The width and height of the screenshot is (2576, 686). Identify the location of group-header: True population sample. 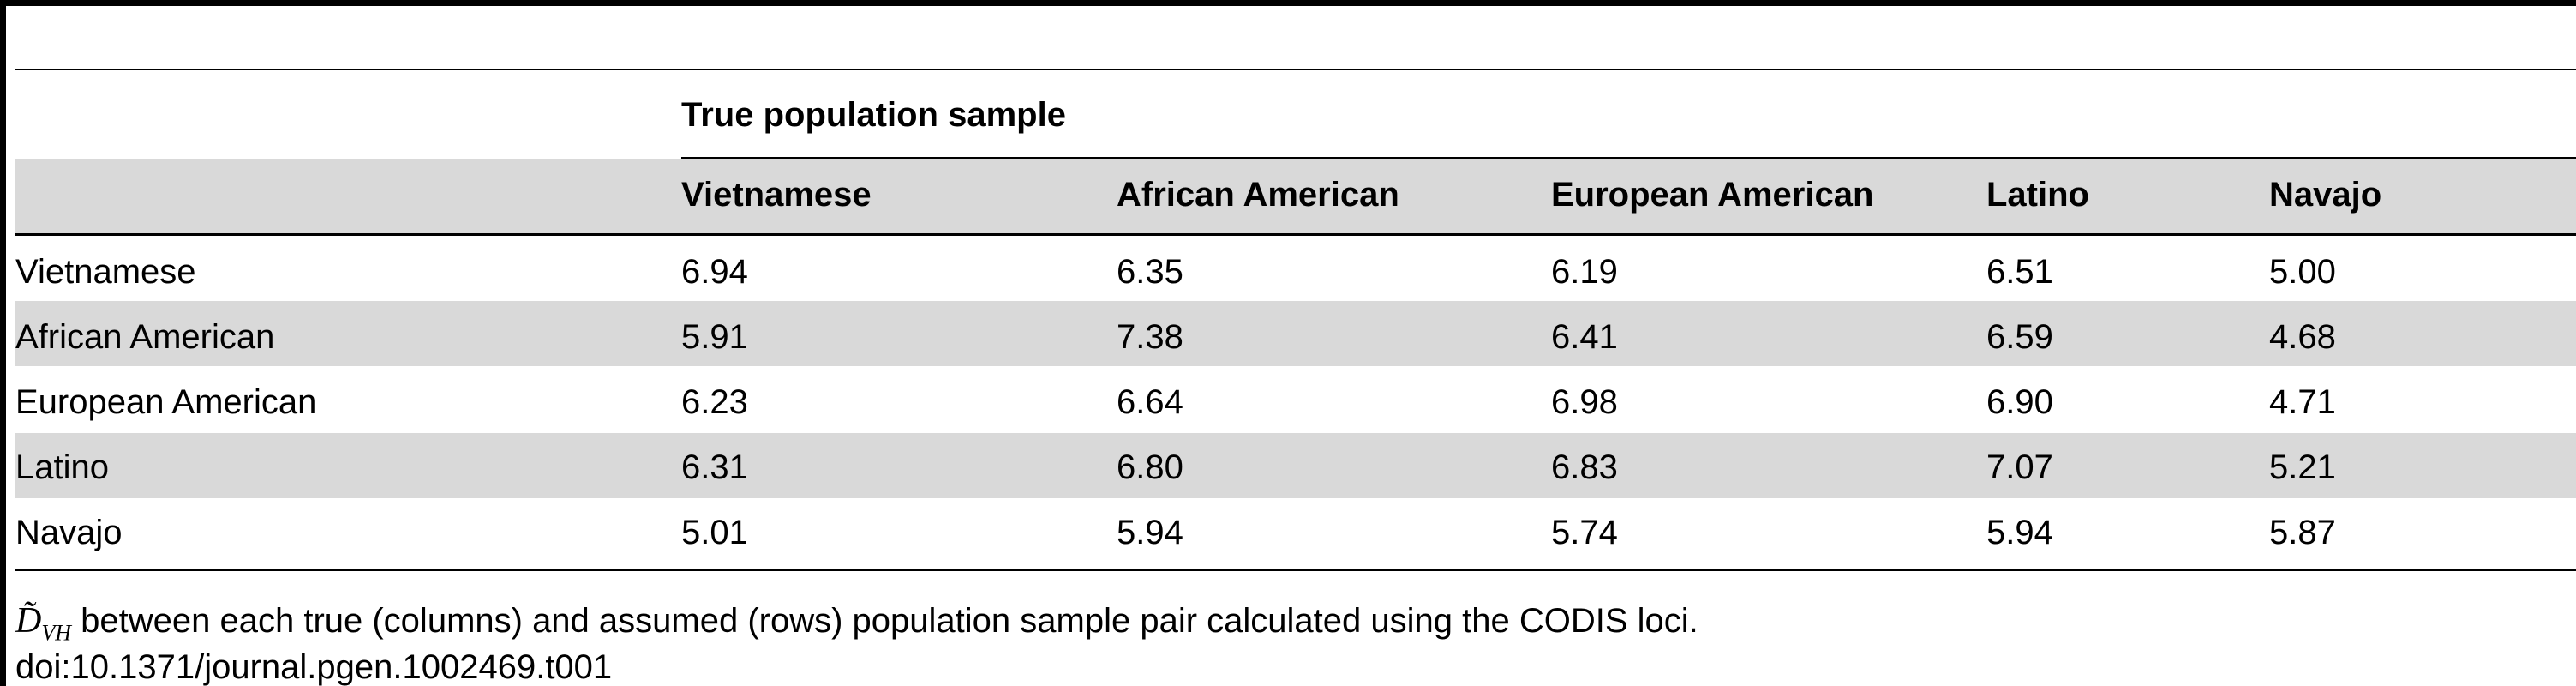
(873, 115).